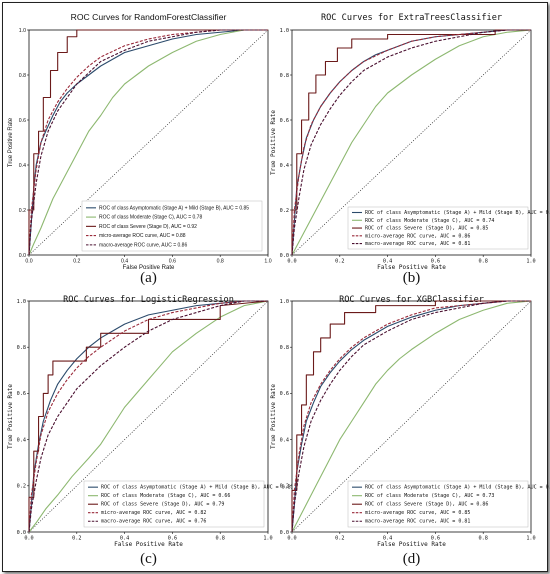 The height and width of the screenshot is (574, 550). What do you see at coordinates (411, 18) in the screenshot?
I see `chart-title: ROC Curves for ExtraTreesClassifier` at bounding box center [411, 18].